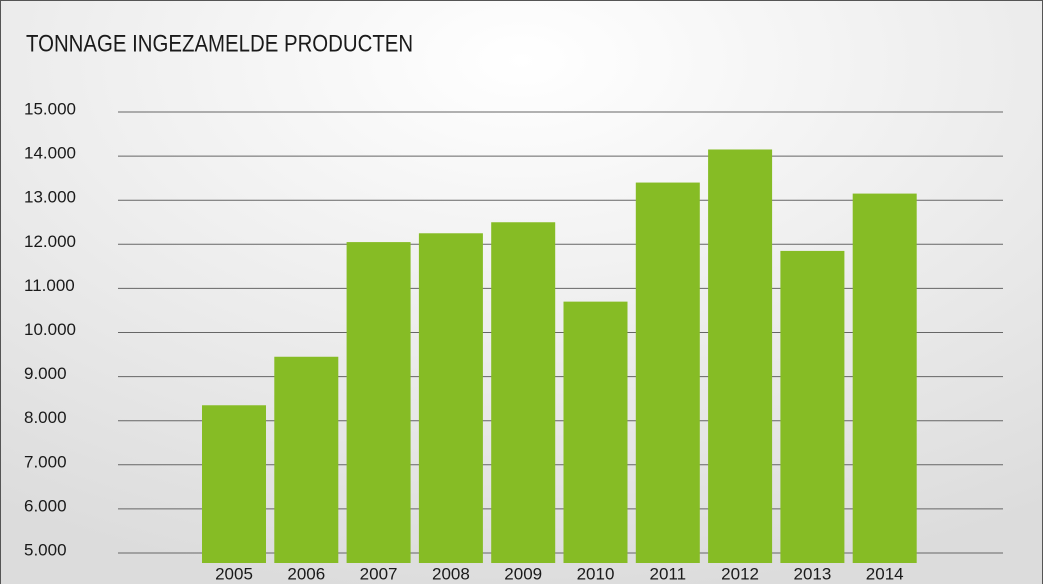  I want to click on y-tick-label: 10.000, so click(50, 329).